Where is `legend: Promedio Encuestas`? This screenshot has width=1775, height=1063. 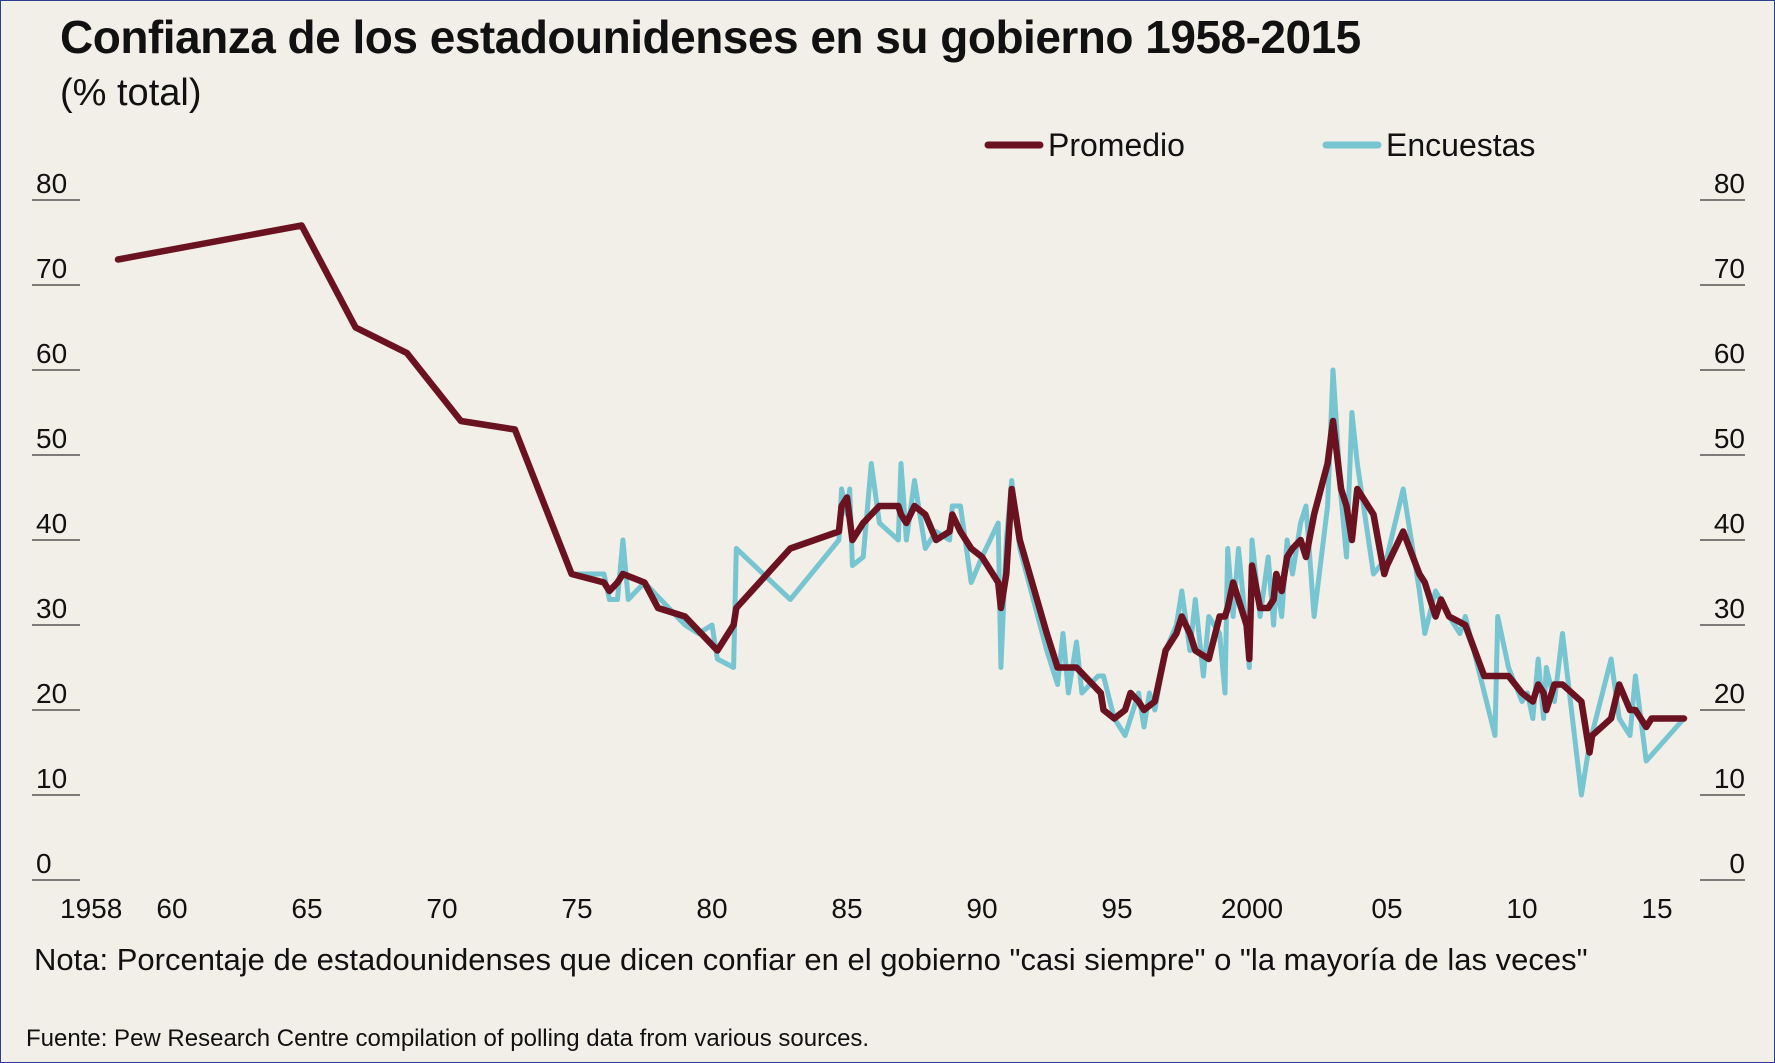 legend: Promedio Encuestas is located at coordinates (1259, 145).